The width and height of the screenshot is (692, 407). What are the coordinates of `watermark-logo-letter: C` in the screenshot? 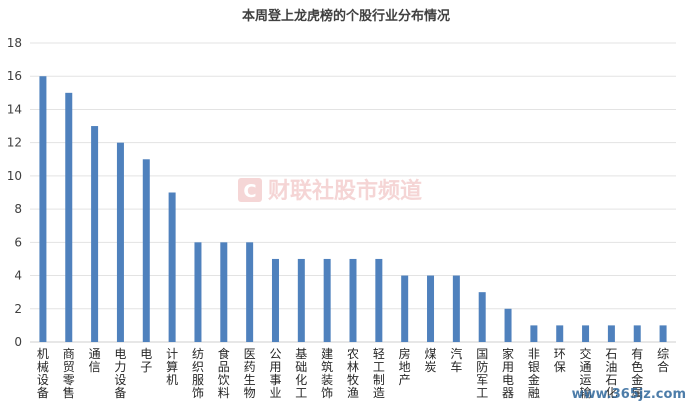 It's located at (249, 191).